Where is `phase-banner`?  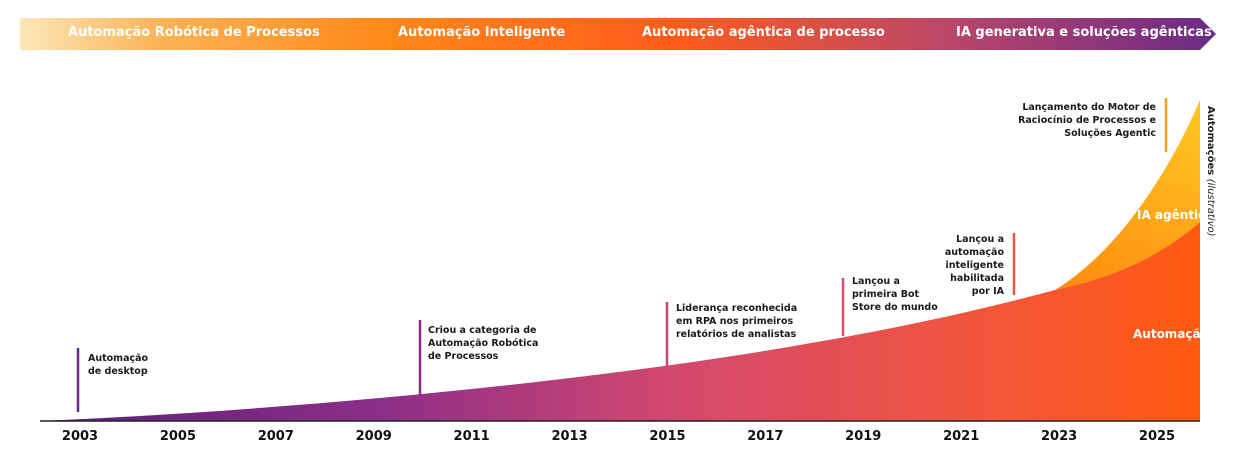
phase-banner is located at coordinates (618, 34).